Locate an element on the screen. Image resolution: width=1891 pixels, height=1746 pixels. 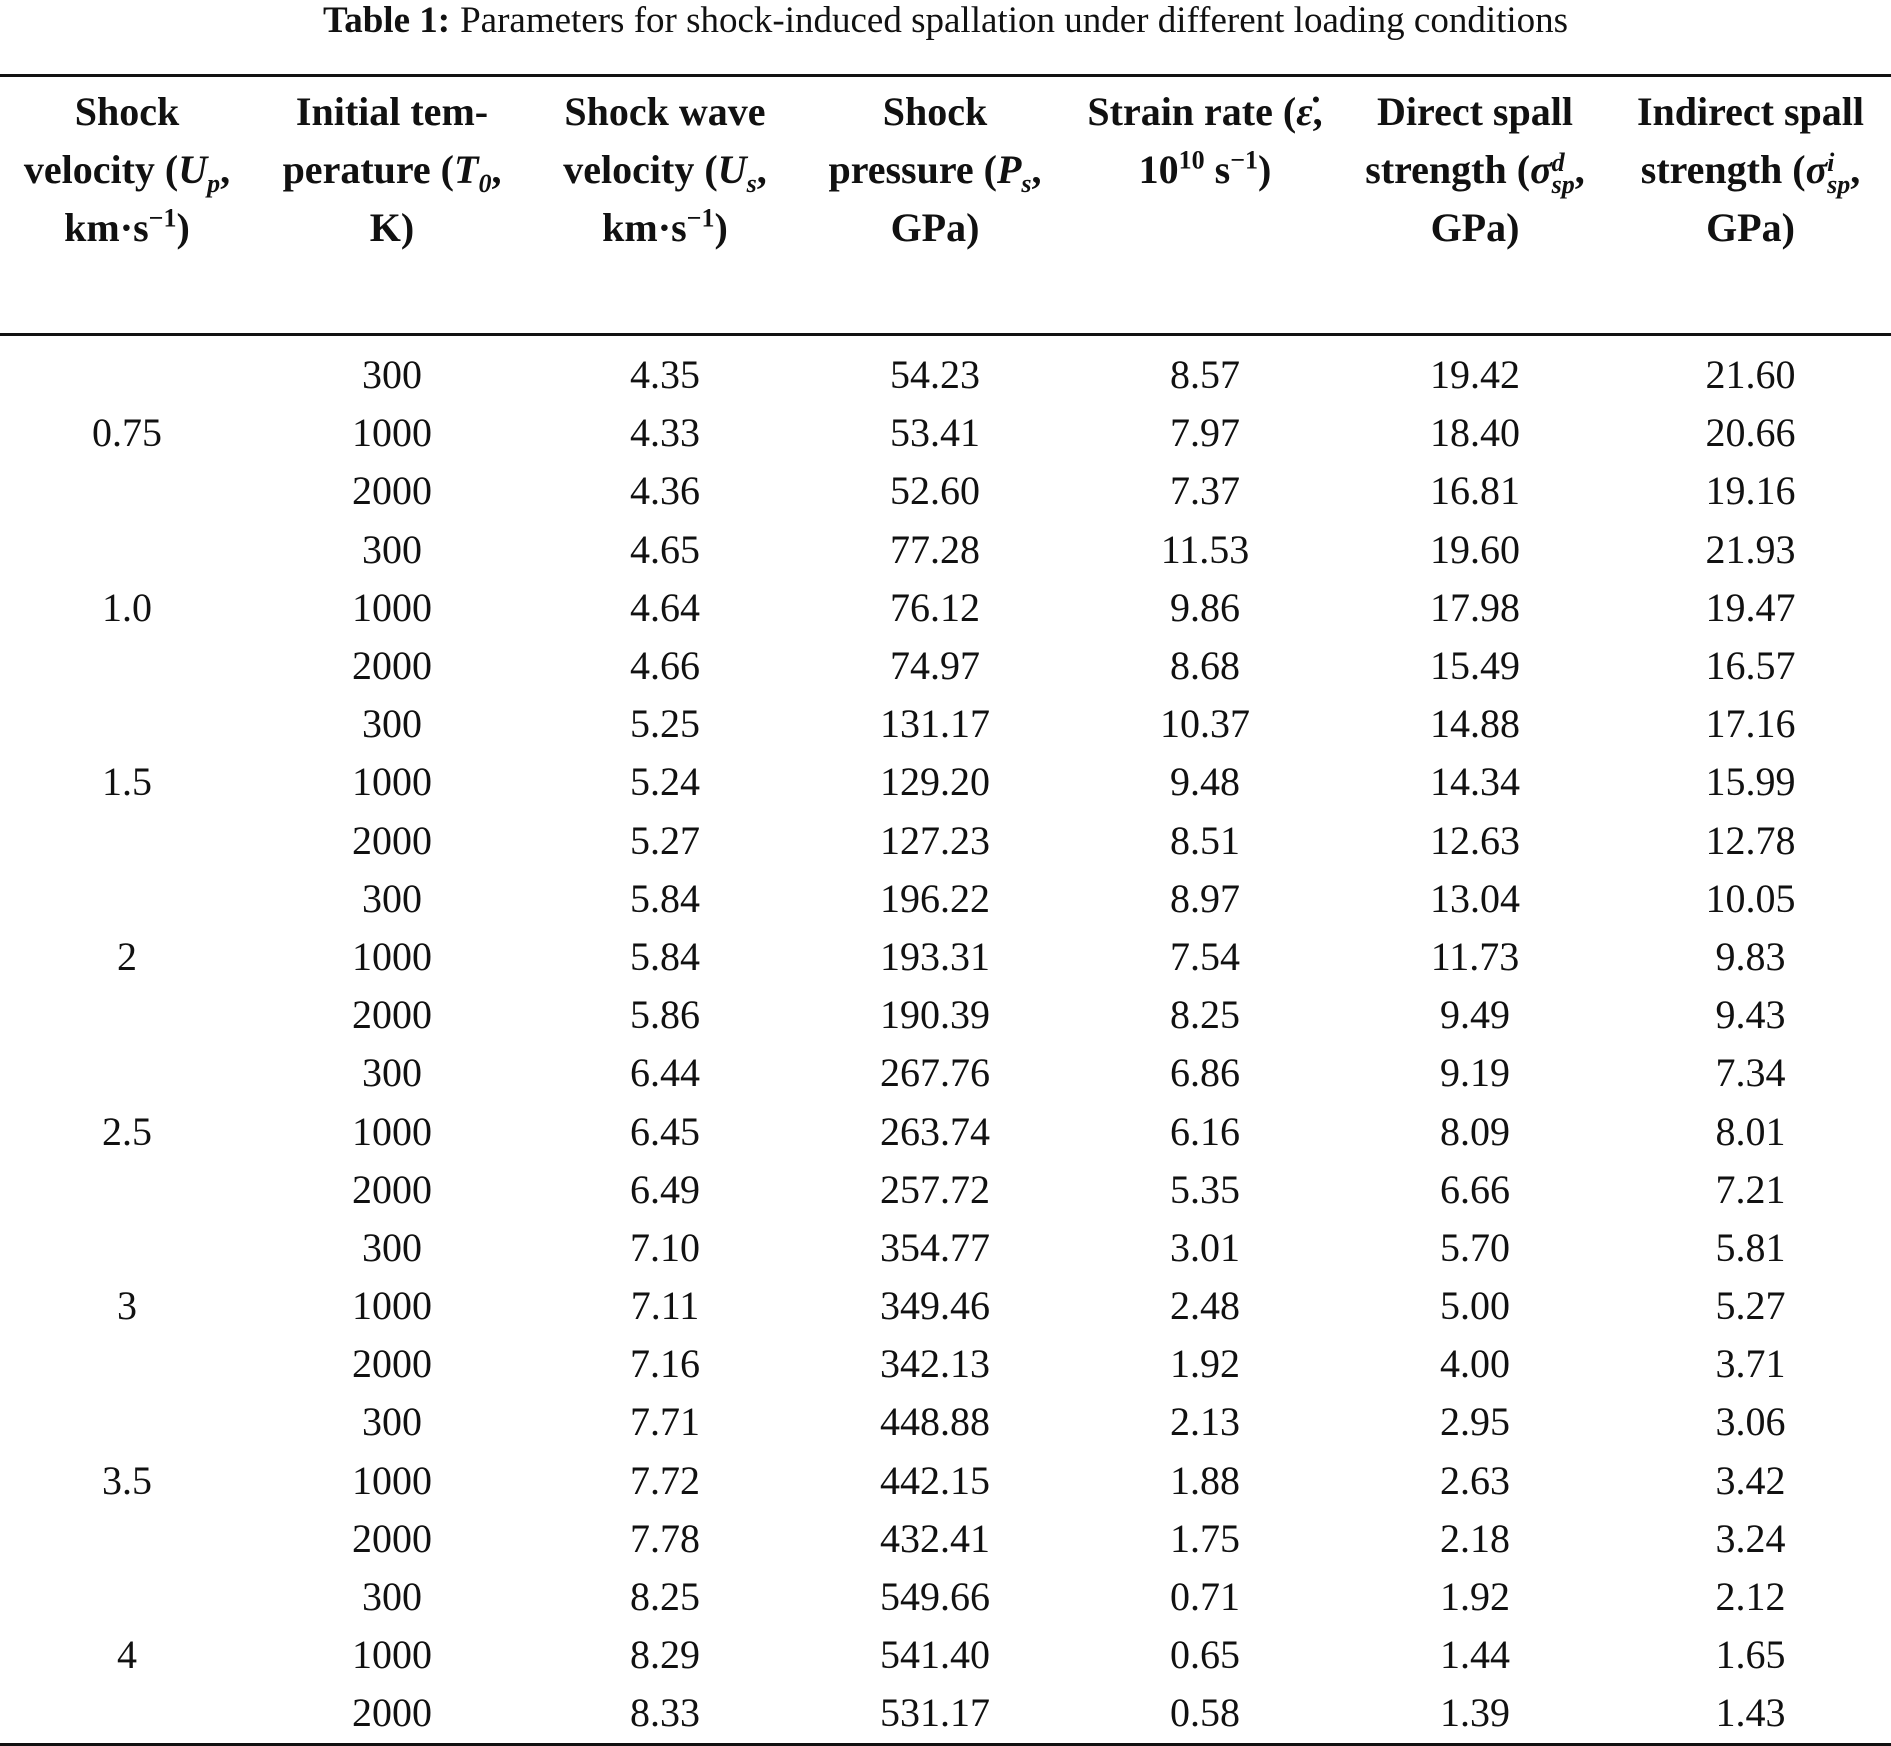
header-text: Direct spall strength ( is located at coordinates (1469, 140).